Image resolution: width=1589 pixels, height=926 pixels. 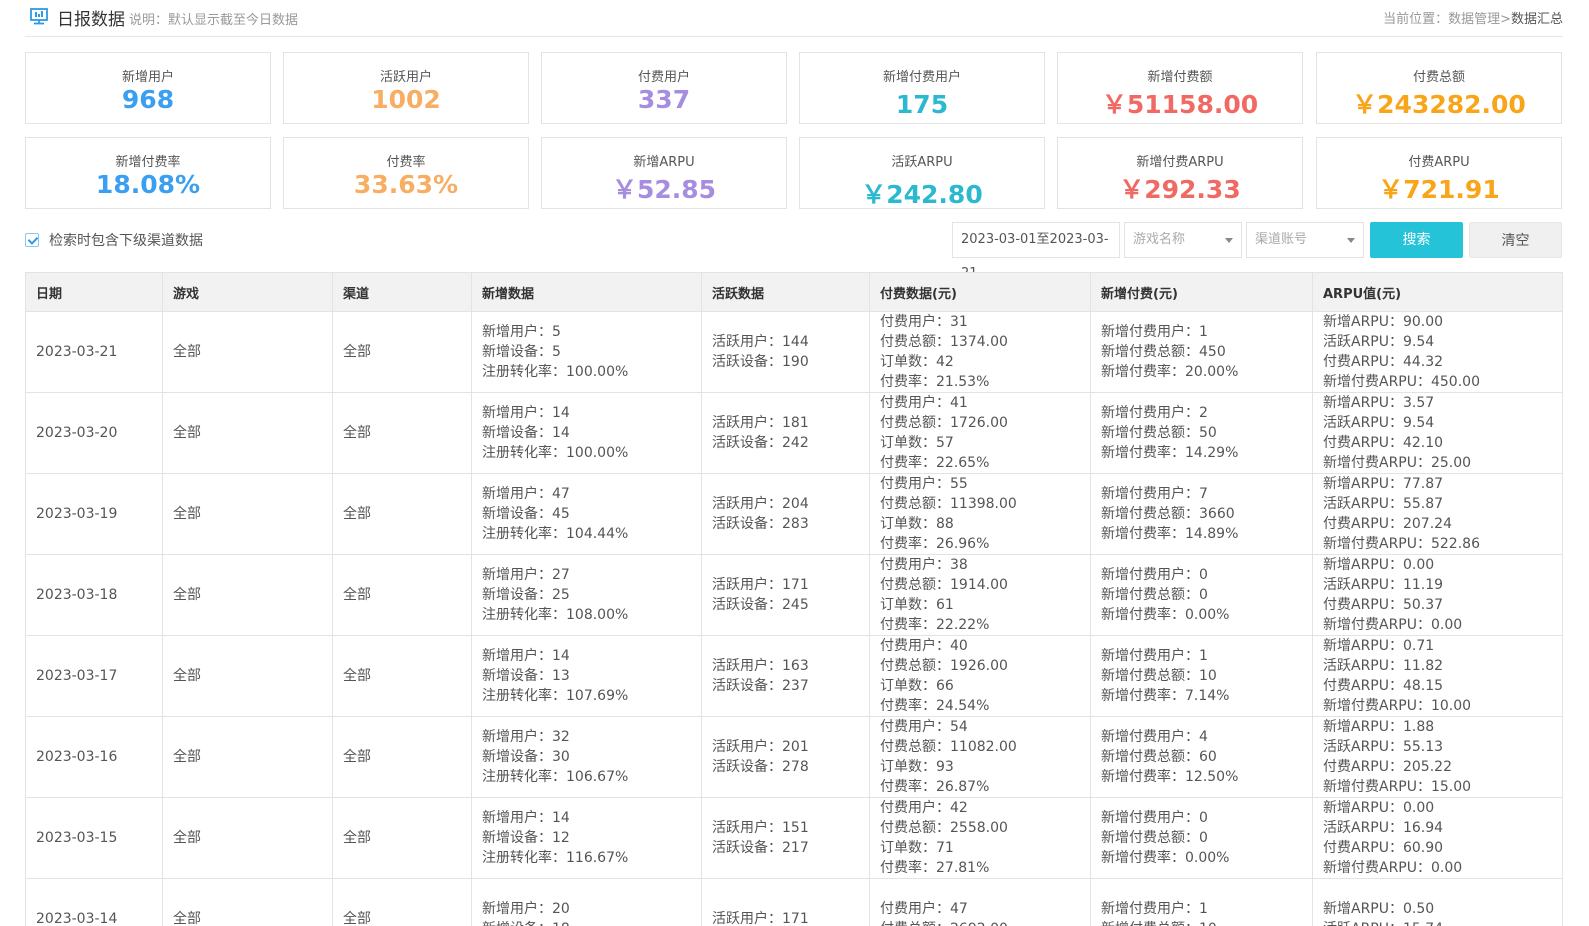 What do you see at coordinates (1439, 88) in the screenshot?
I see `stat-card: 付费总额 ￥243282.00` at bounding box center [1439, 88].